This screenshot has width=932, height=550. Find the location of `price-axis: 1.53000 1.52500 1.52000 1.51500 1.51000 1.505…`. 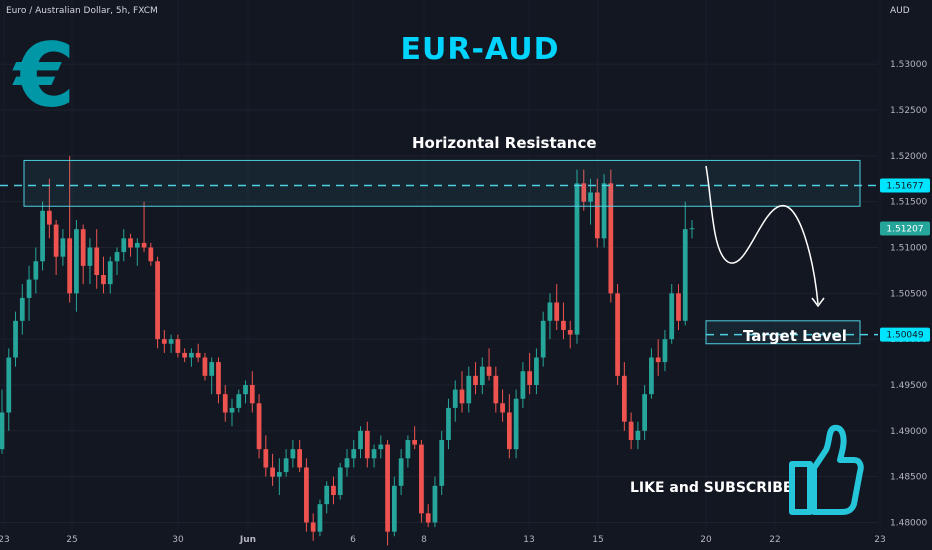

price-axis: 1.53000 1.52500 1.52000 1.51500 1.51000 1.505… is located at coordinates (905, 294).